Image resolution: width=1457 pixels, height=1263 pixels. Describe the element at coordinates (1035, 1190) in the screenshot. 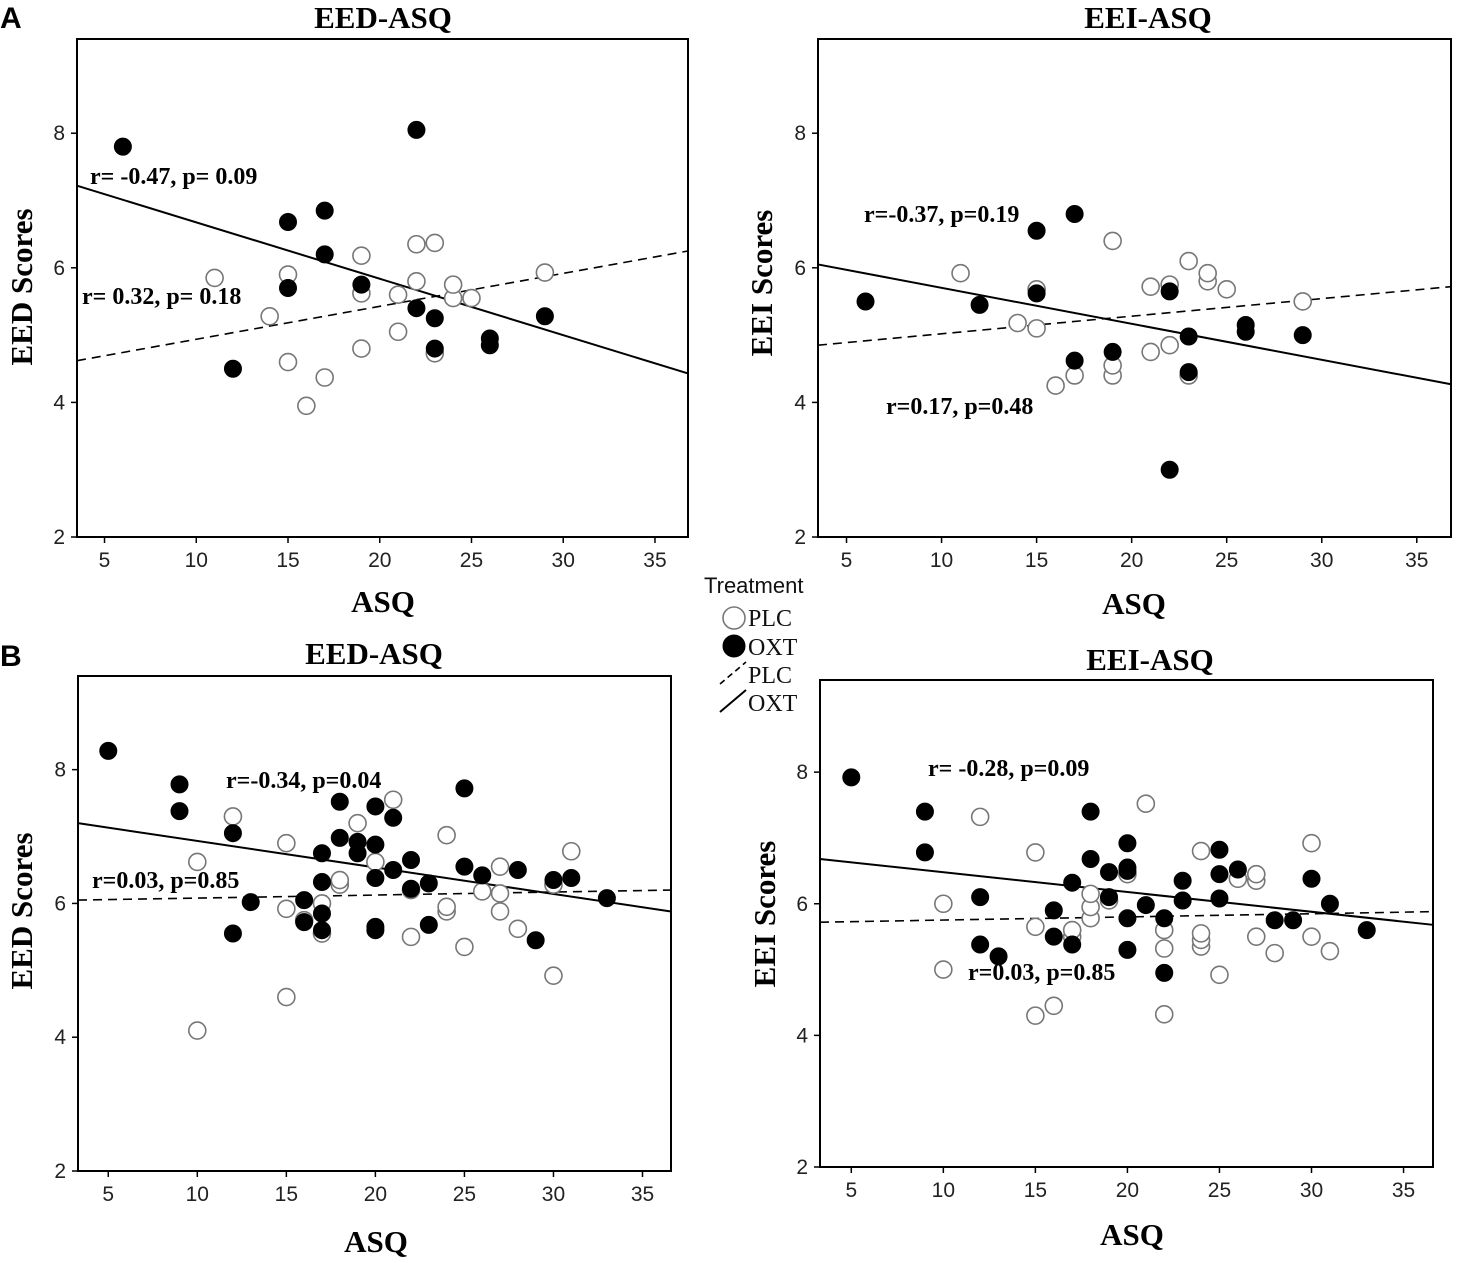

I see `x-tick-label: 15` at that location.